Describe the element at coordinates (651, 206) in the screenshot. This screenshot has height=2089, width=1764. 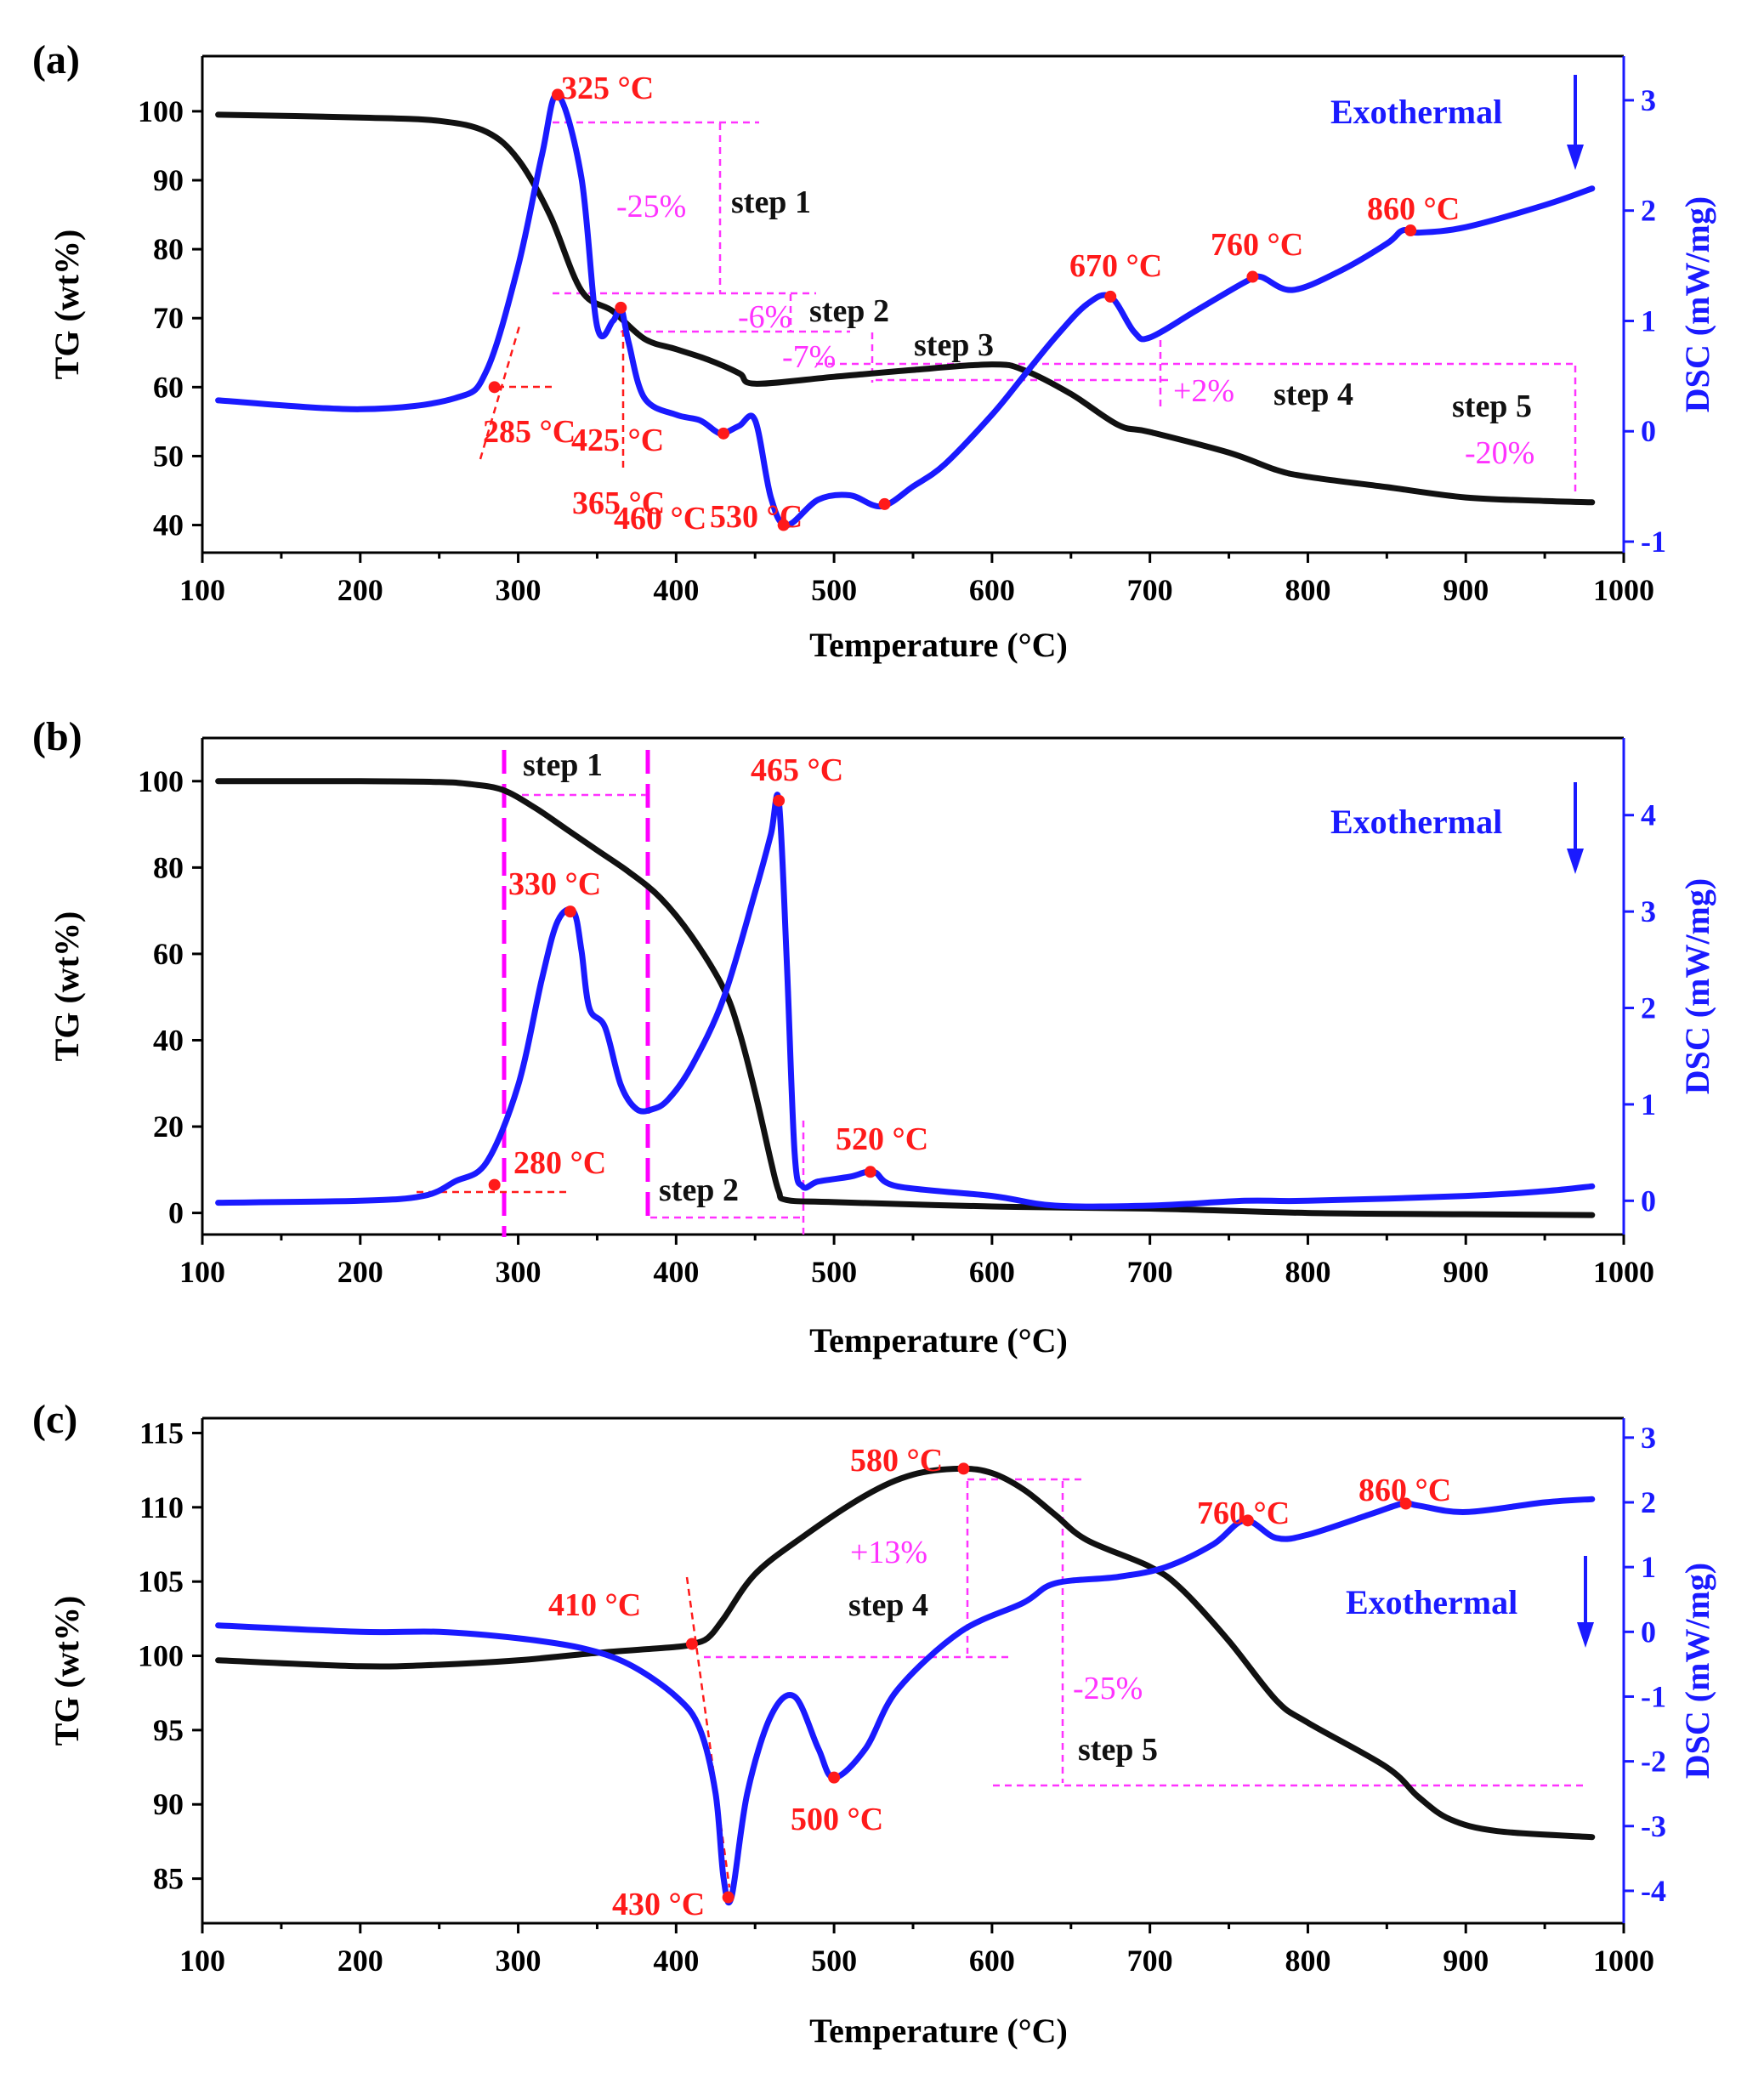
I see `a-pct-1: -25%` at that location.